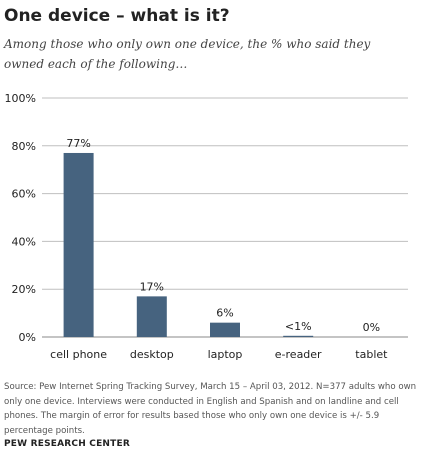  What do you see at coordinates (20, 98) in the screenshot?
I see `y-tick-label: 100%` at bounding box center [20, 98].